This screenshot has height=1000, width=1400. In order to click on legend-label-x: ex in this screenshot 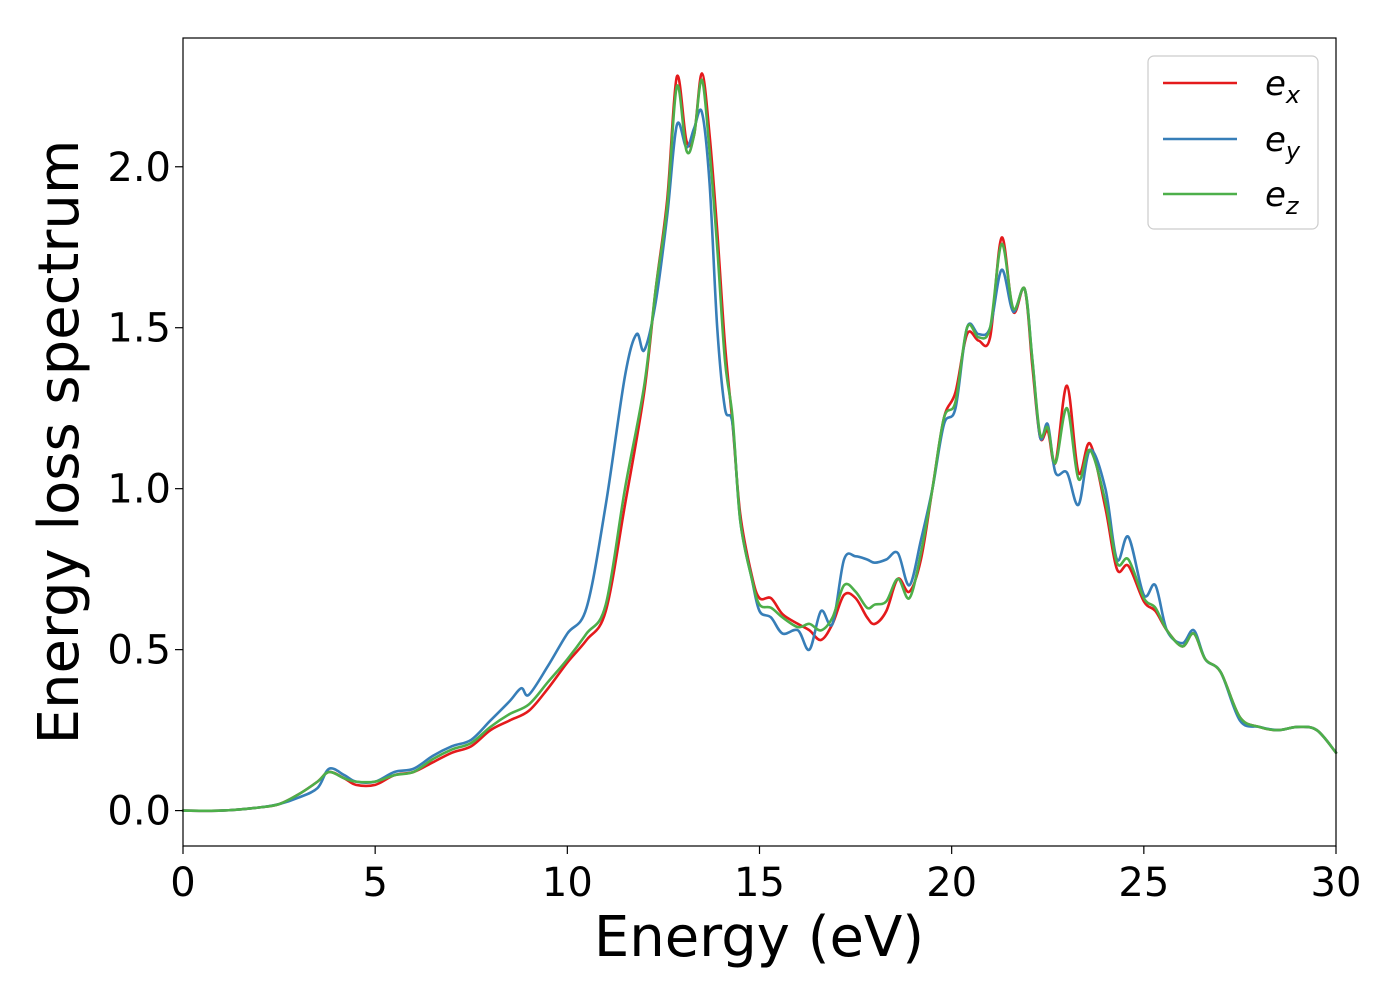, I will do `click(1283, 86)`.